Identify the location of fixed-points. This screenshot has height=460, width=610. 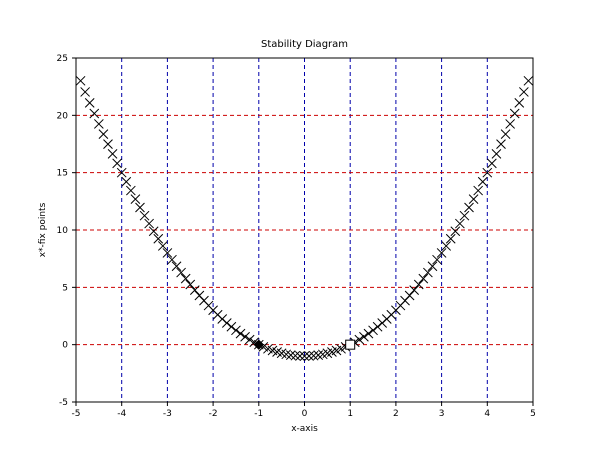
(304, 344).